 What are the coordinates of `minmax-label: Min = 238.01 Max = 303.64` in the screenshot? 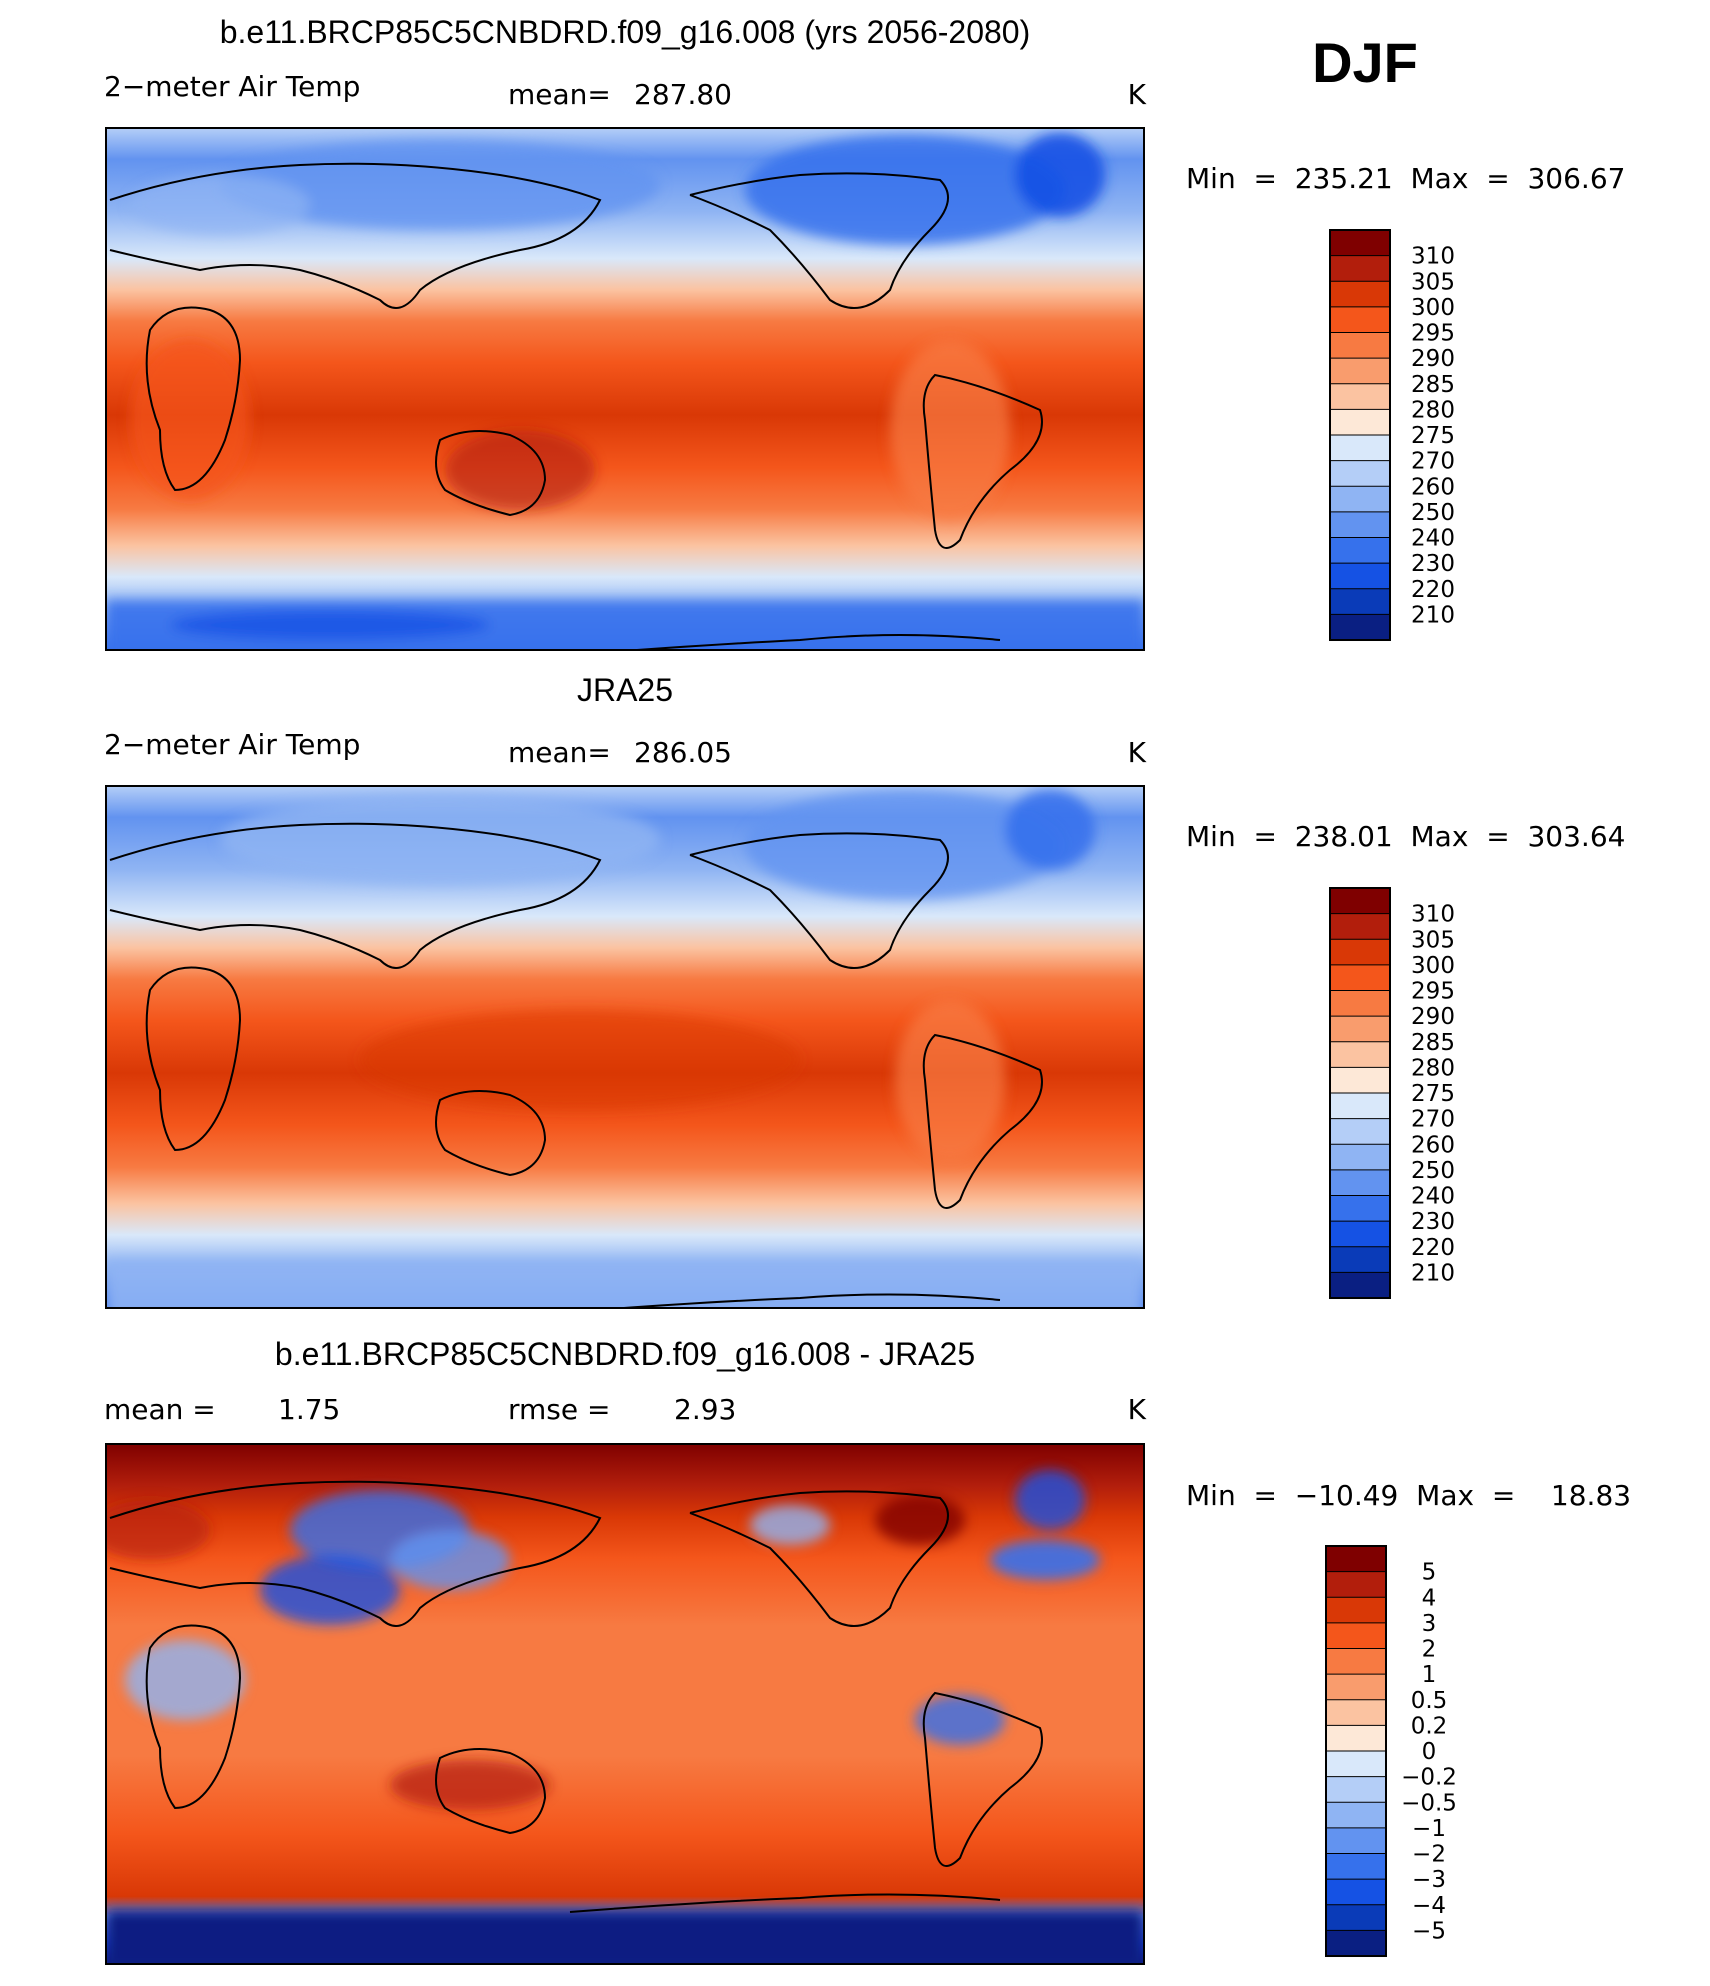 It's located at (1405, 836).